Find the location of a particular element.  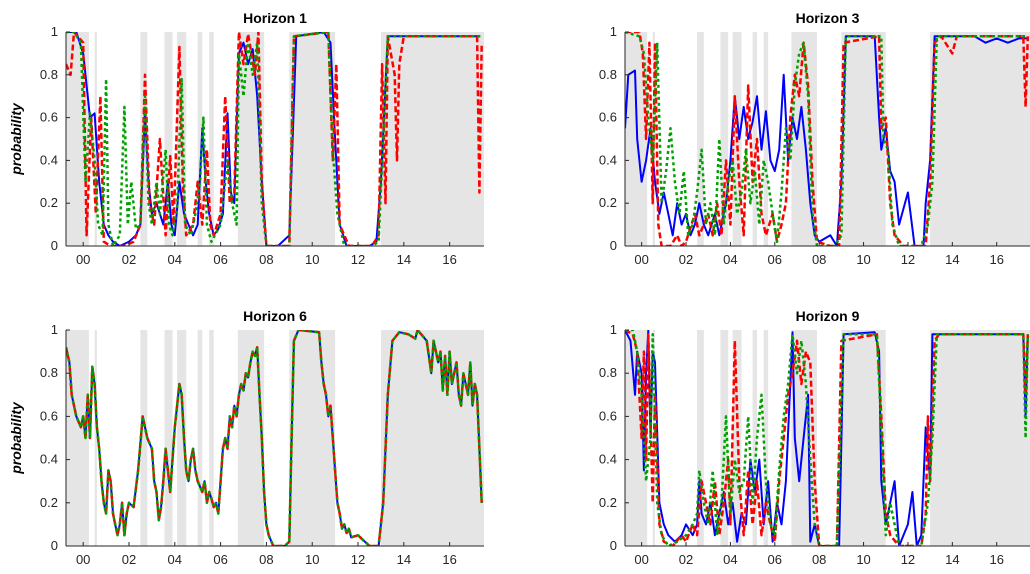

chart-title: Horizon 6 is located at coordinates (275, 316).